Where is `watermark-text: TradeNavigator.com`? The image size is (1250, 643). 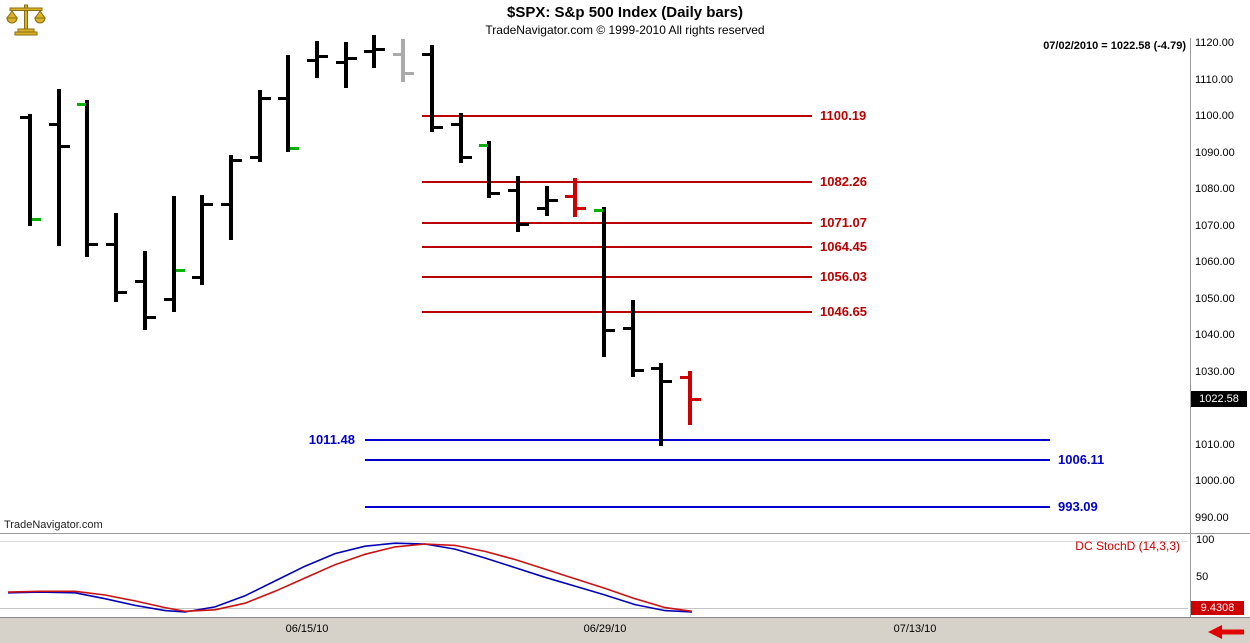 watermark-text: TradeNavigator.com is located at coordinates (53, 525).